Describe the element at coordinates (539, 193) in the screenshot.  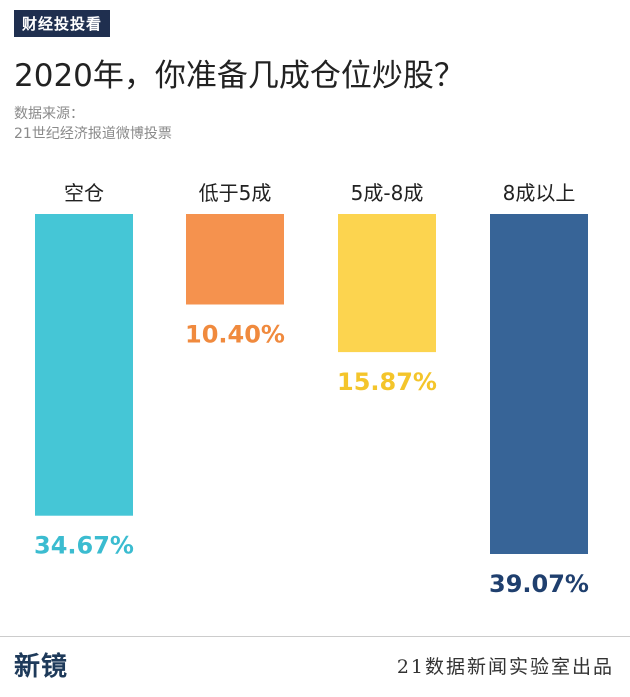
I see `category-label: 8成以上` at that location.